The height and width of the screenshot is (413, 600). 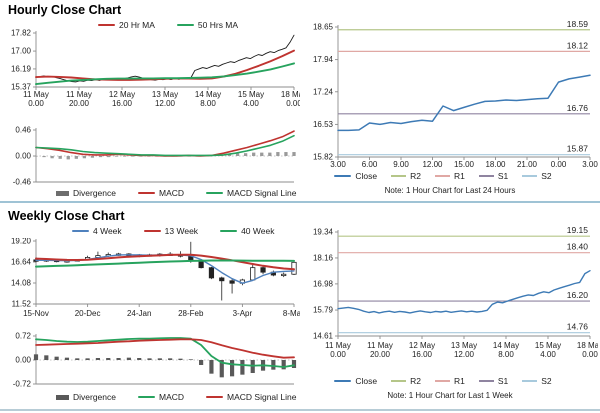 I want to click on svg-text: 19.20, so click(x=21, y=242).